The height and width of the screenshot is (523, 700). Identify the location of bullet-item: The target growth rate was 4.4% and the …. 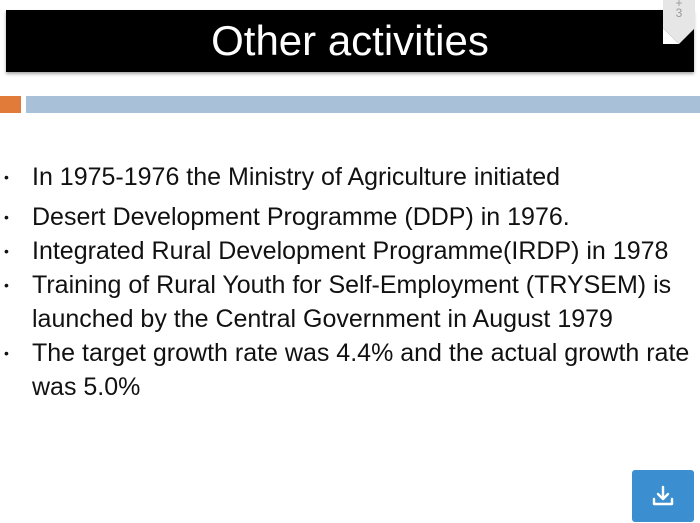
(350, 370).